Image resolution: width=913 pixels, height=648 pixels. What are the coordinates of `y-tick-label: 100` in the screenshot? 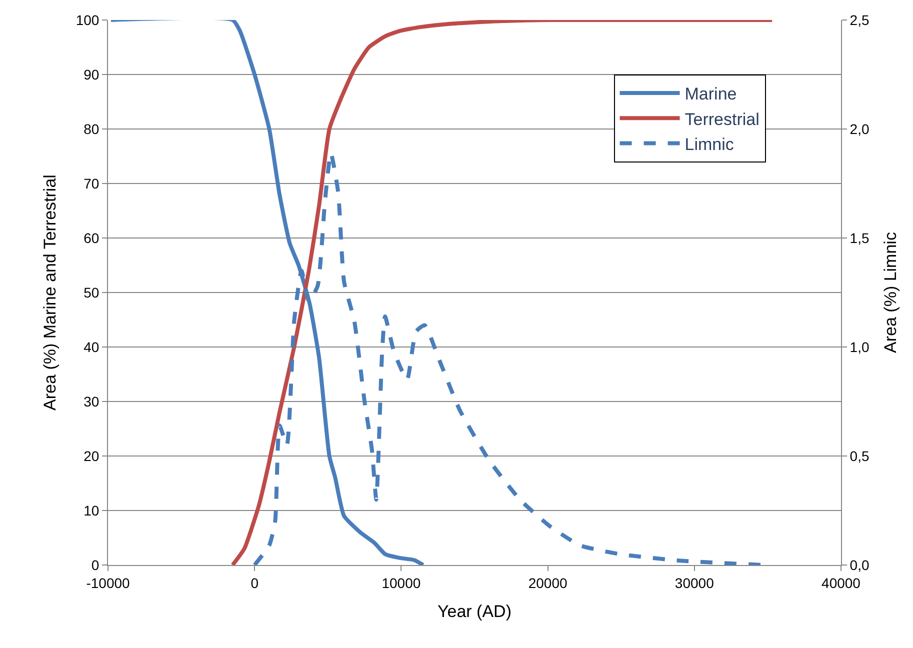 It's located at (88, 20).